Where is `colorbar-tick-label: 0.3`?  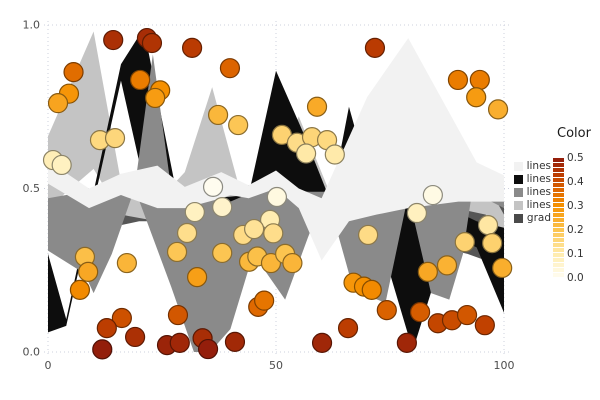 colorbar-tick-label: 0.3 is located at coordinates (575, 205).